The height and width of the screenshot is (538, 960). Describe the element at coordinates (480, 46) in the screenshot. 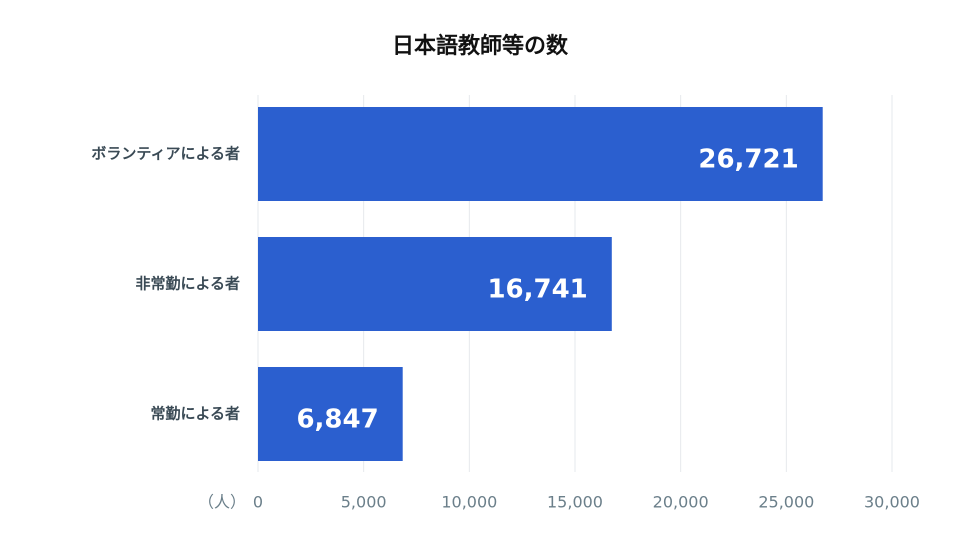

I see `chart-title: 日本語教師等の数` at that location.